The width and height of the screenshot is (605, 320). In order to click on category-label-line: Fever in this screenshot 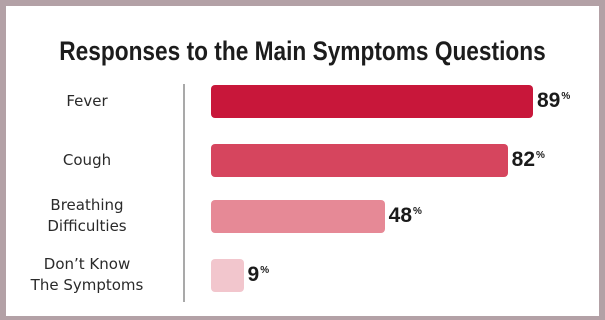, I will do `click(87, 100)`.